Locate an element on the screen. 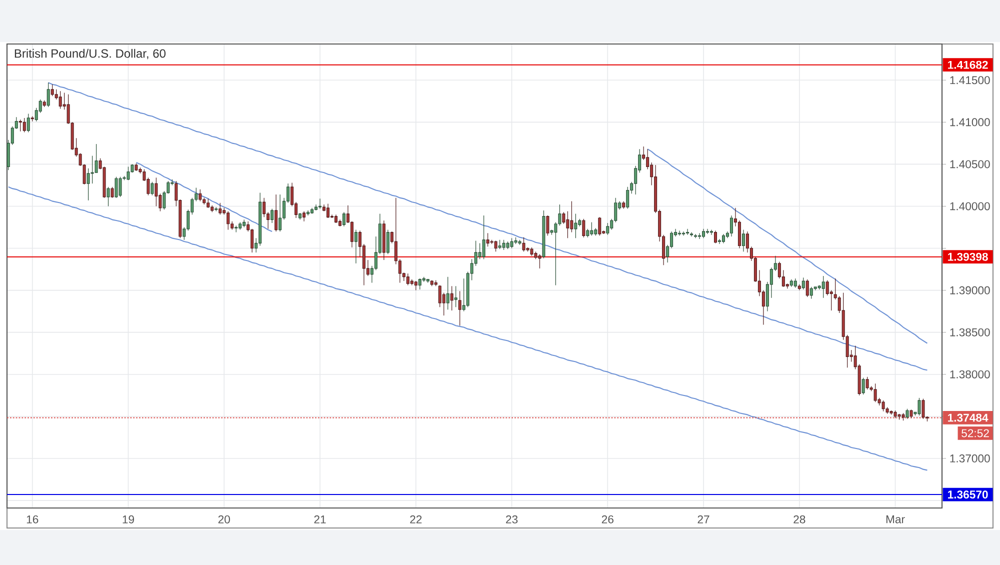 This screenshot has height=565, width=1000. x-tick-label: 21 is located at coordinates (320, 519).